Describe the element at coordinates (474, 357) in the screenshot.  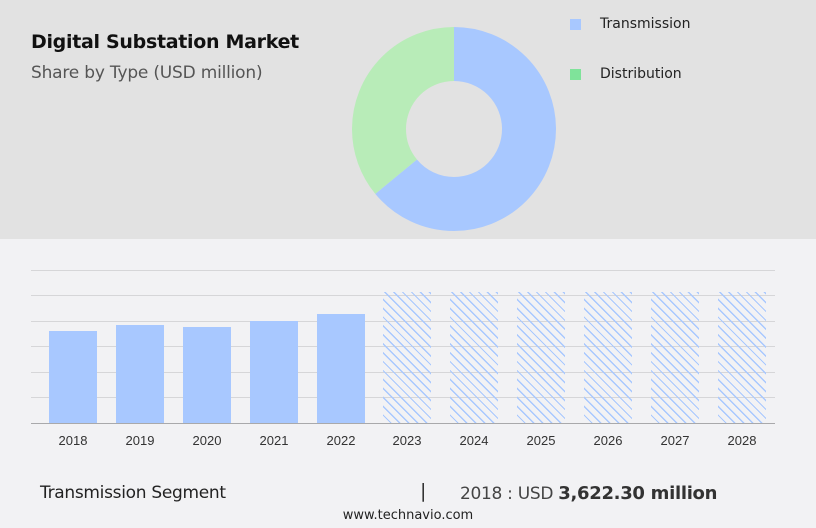
I see `bar-2024-forecast` at that location.